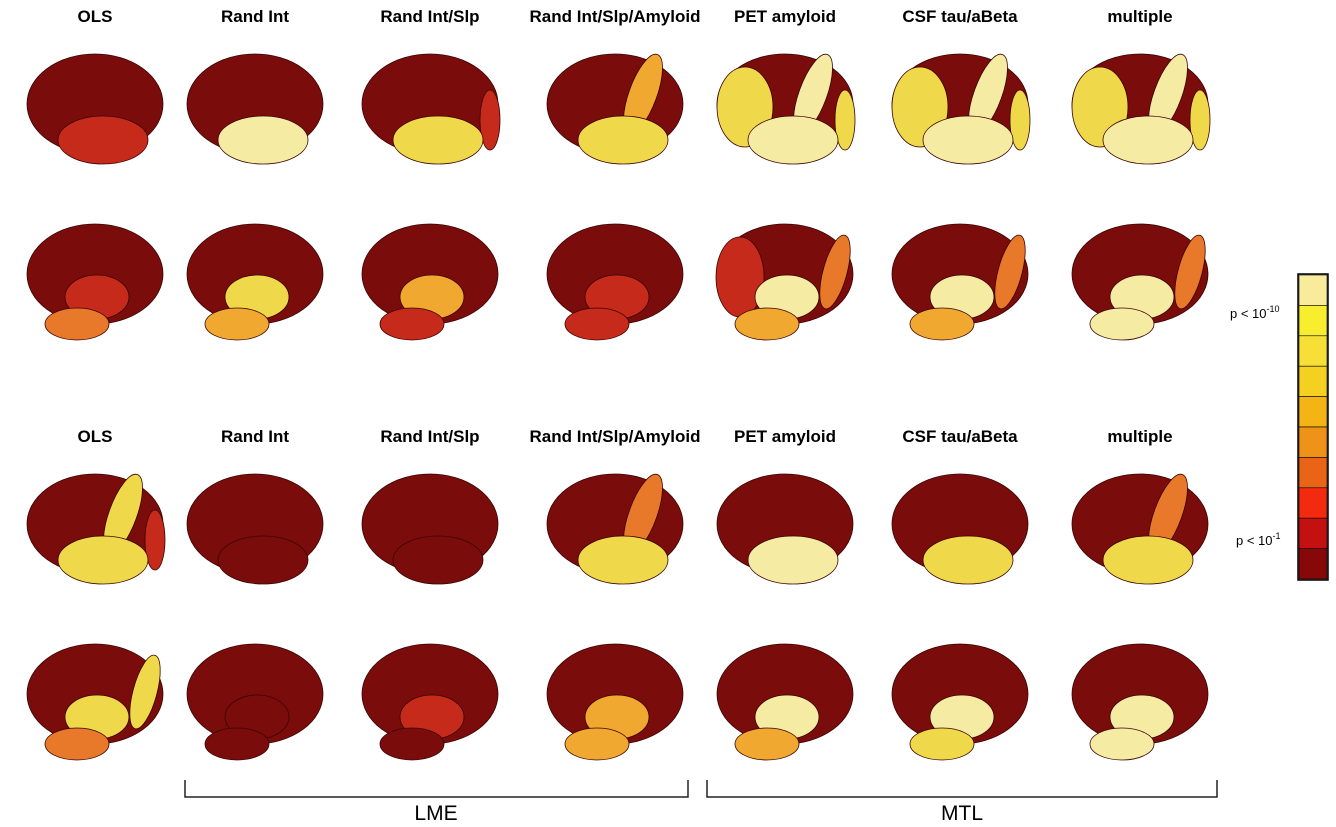 This screenshot has width=1336, height=827. I want to click on colorbar-bottom-label: p < 10-1, so click(1258, 539).